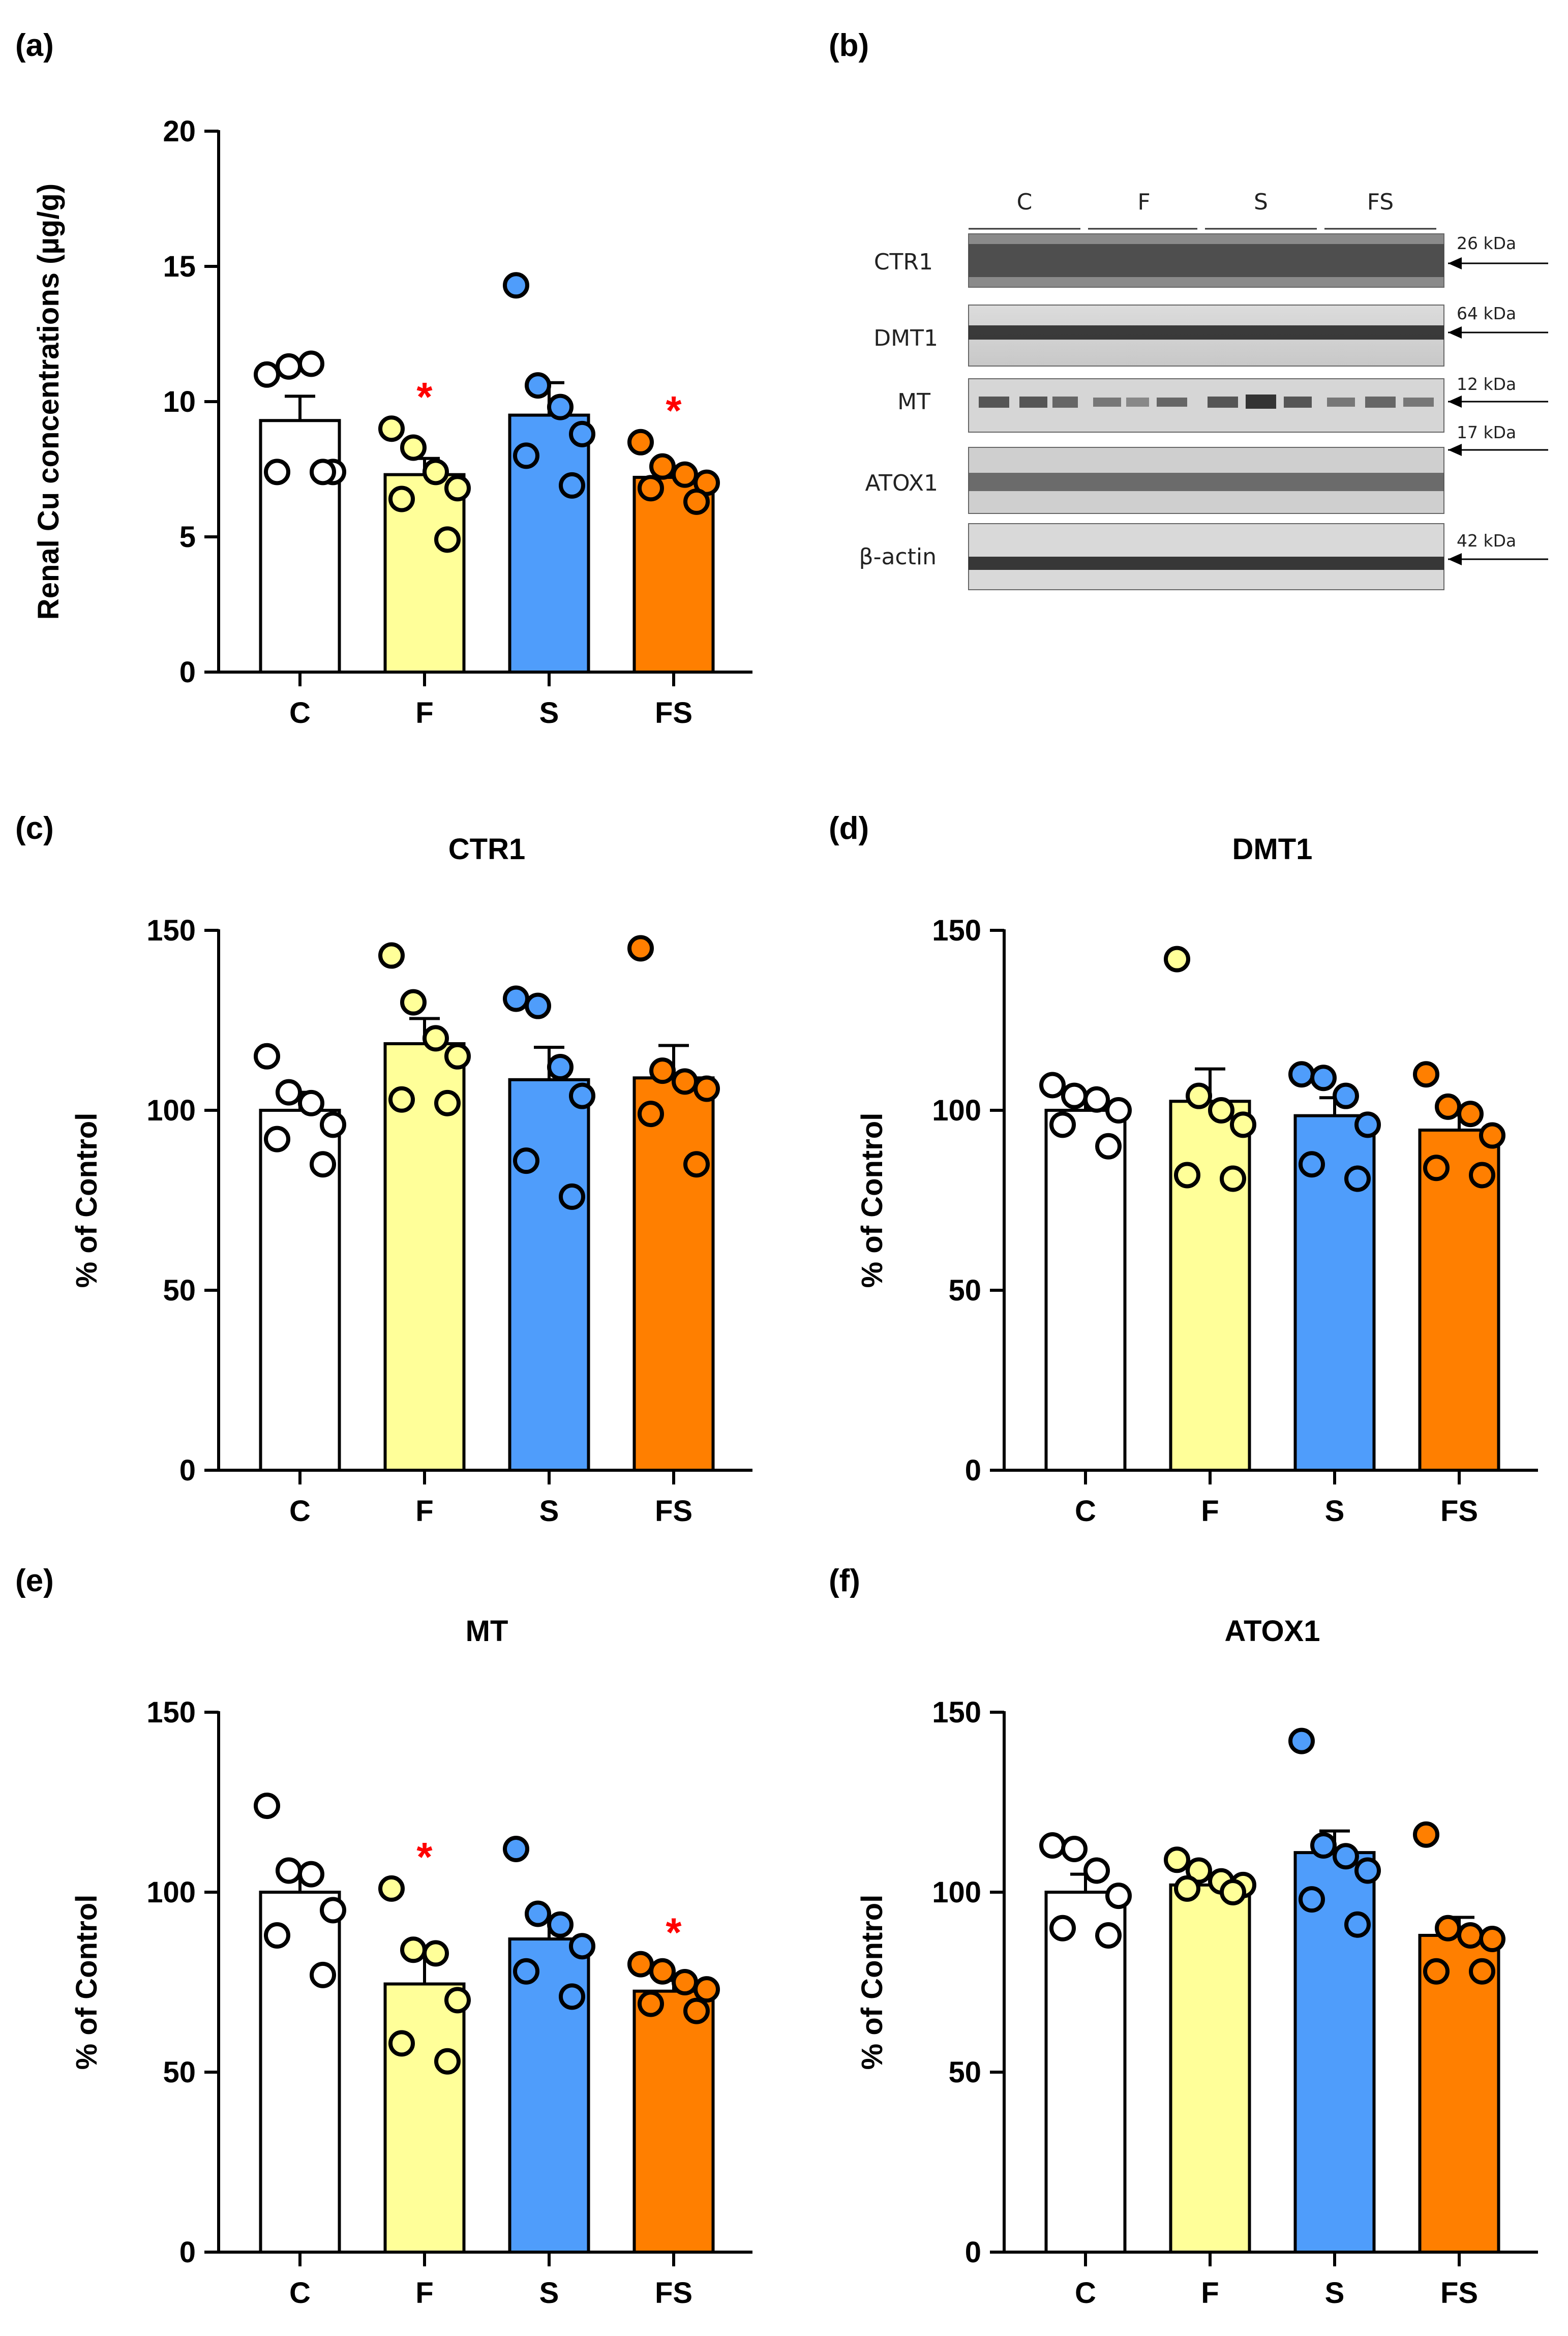  What do you see at coordinates (1380, 202) in the screenshot?
I see `blot-group-label-fs: FS` at bounding box center [1380, 202].